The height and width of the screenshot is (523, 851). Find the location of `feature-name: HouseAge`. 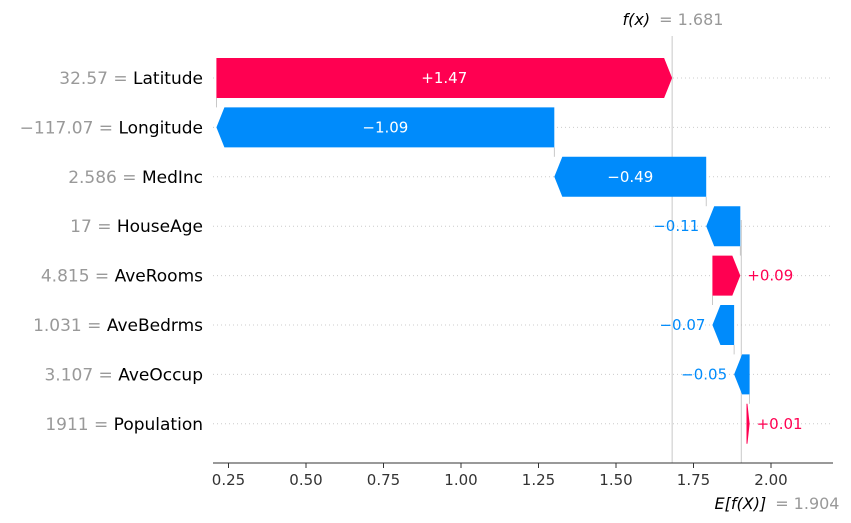

feature-name: HouseAge is located at coordinates (160, 227).